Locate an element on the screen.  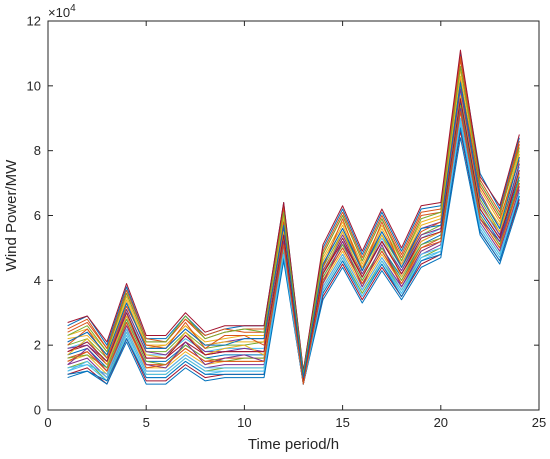
y-tick-label: 12 is located at coordinates (34, 21).